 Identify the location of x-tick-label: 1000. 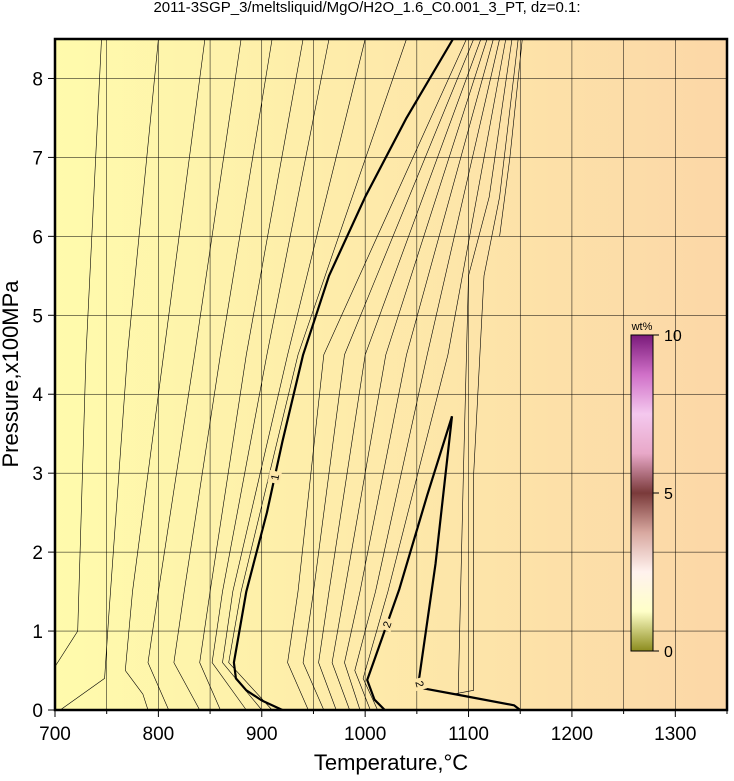
(365, 734).